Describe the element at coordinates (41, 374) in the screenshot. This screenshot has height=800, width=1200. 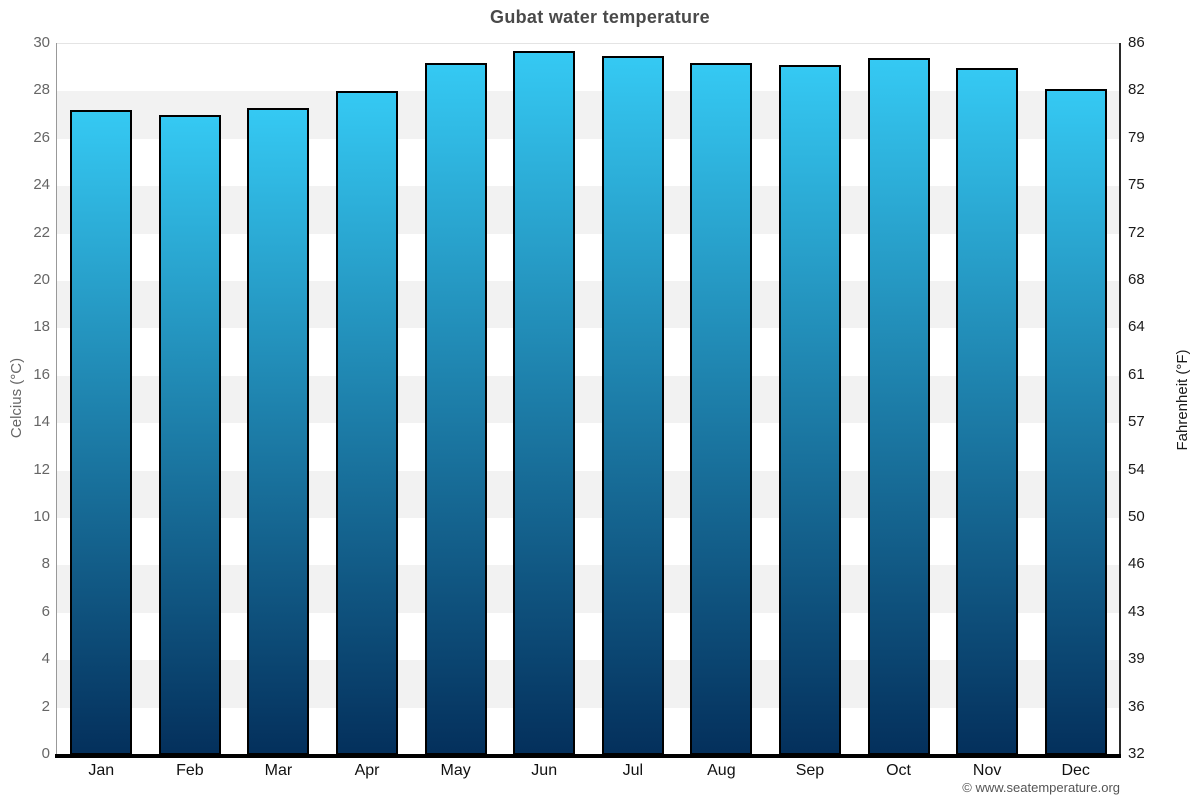
I see `y-tick-label-celsius: 16` at that location.